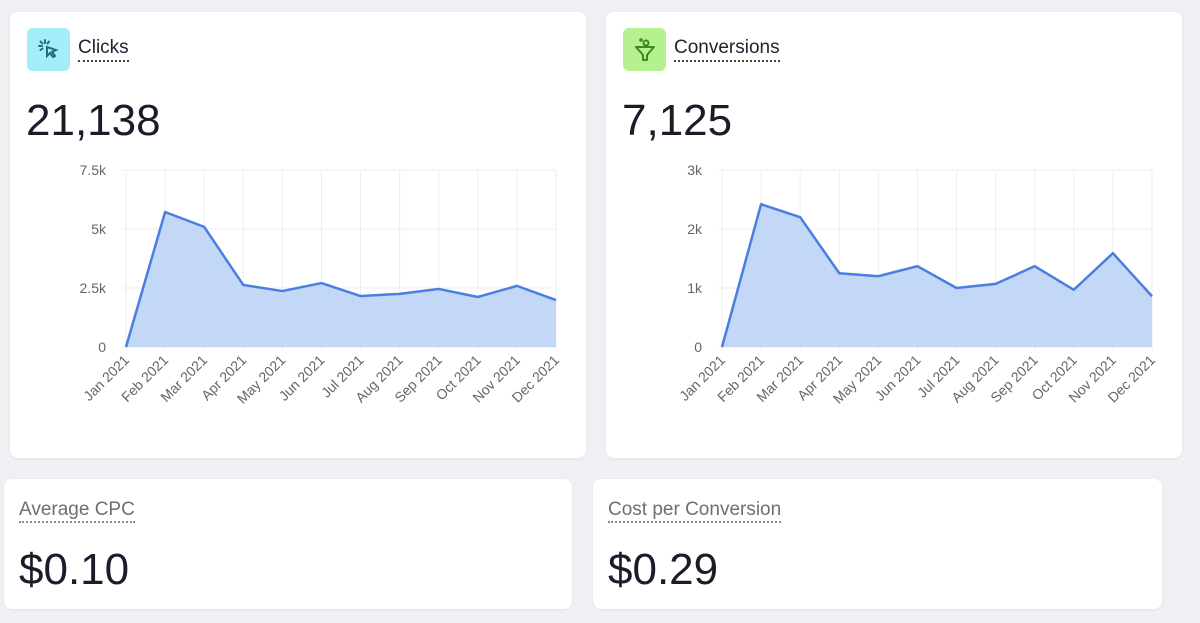 The image size is (1200, 623). Describe the element at coordinates (48, 49) in the screenshot. I see `cursor-click-icon` at that location.